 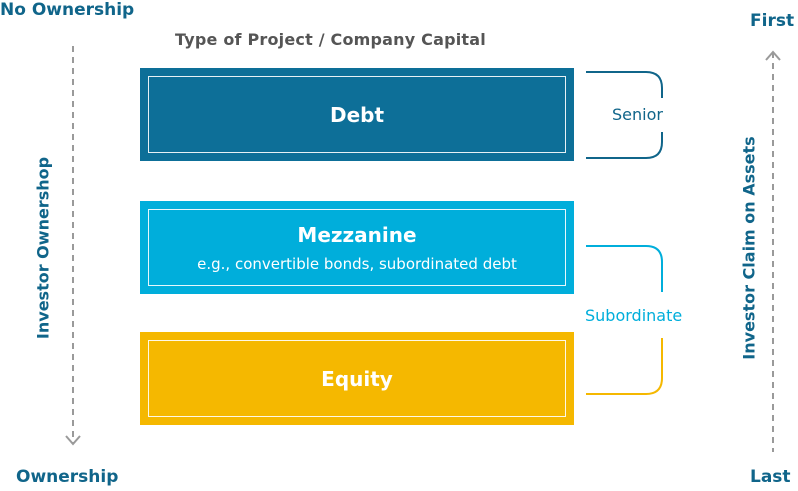 I want to click on equity-tier: Equity, so click(x=357, y=378).